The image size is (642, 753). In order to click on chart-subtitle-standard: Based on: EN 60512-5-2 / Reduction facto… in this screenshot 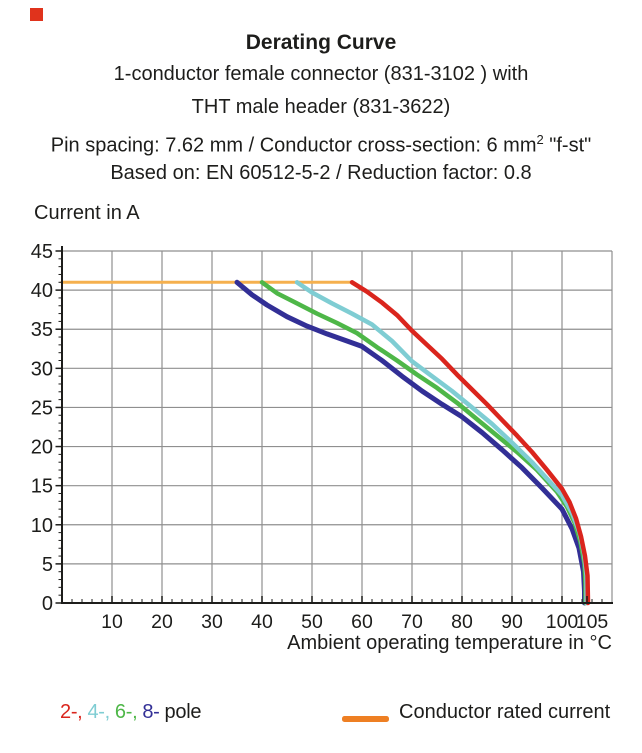, I will do `click(321, 173)`.